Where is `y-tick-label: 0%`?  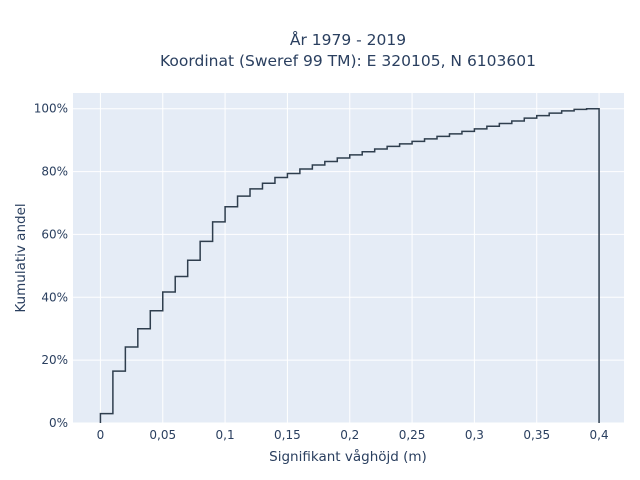 y-tick-label: 0% is located at coordinates (58, 423).